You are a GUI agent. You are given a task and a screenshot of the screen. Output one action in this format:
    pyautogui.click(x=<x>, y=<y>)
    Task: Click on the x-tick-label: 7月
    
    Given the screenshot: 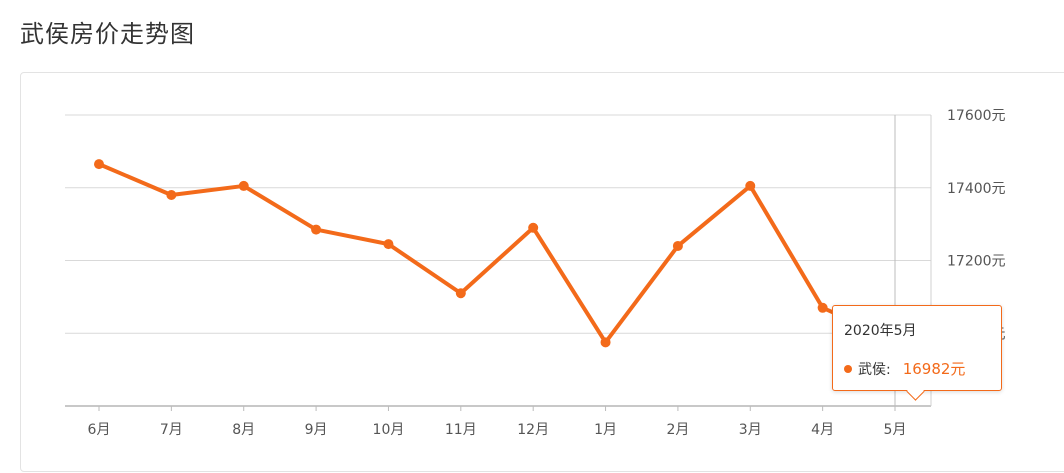 What is the action you would take?
    pyautogui.click(x=171, y=430)
    